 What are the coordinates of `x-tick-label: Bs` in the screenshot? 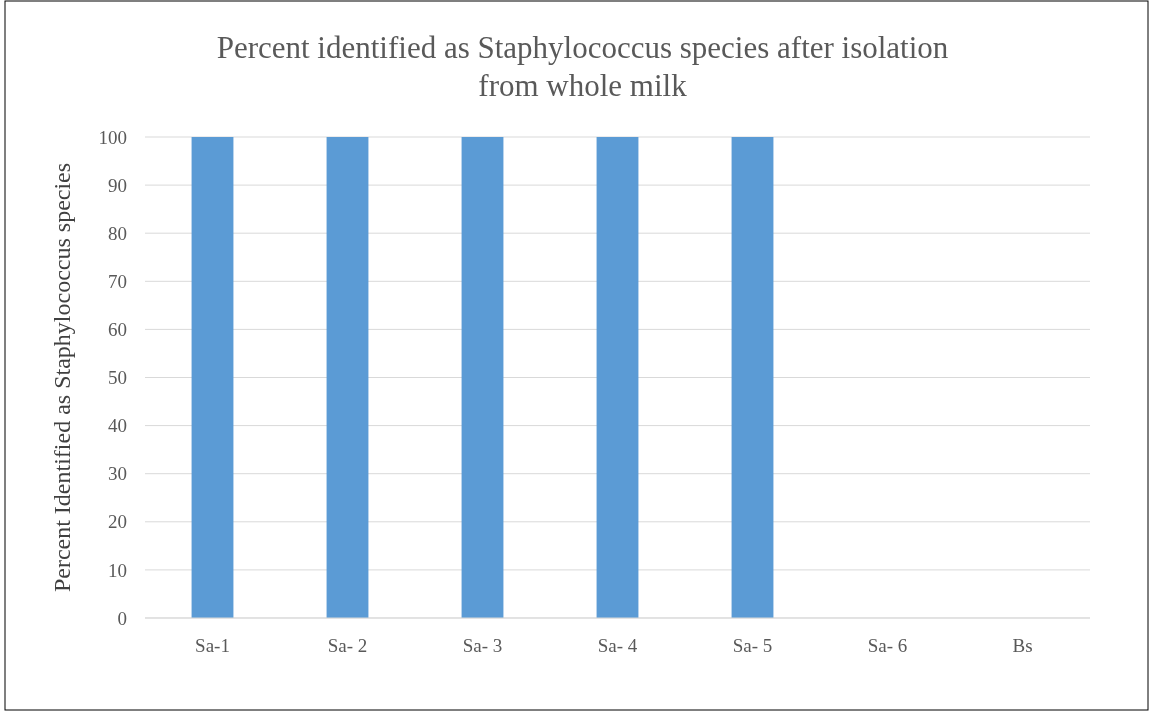 It's located at (1022, 645).